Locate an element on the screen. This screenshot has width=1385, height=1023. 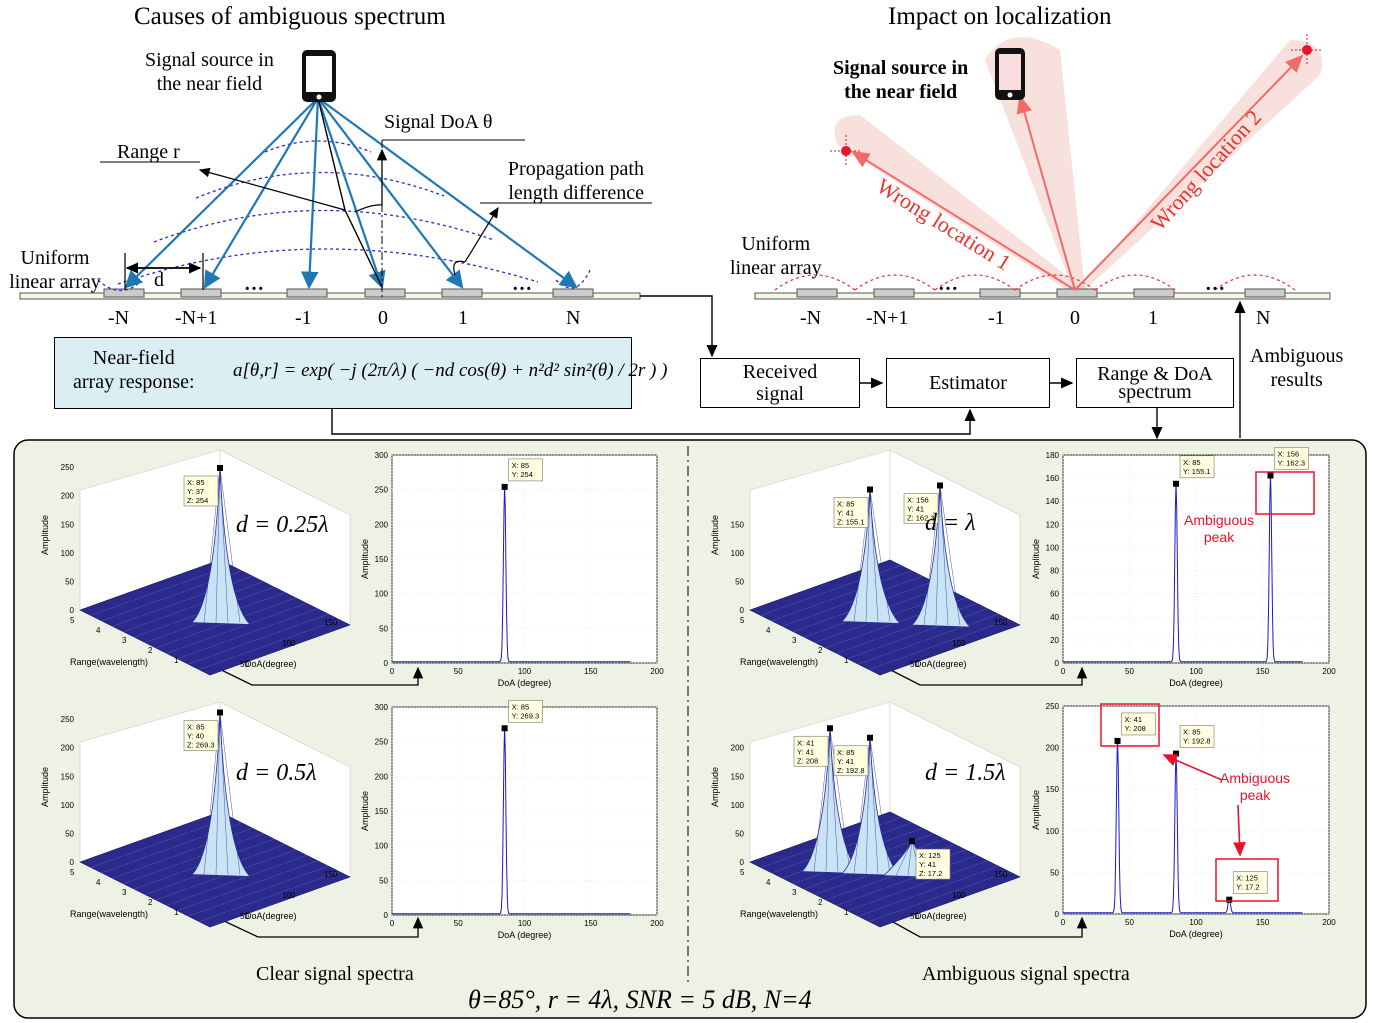
data-tip-text: Z: 155.1 is located at coordinates (851, 522).